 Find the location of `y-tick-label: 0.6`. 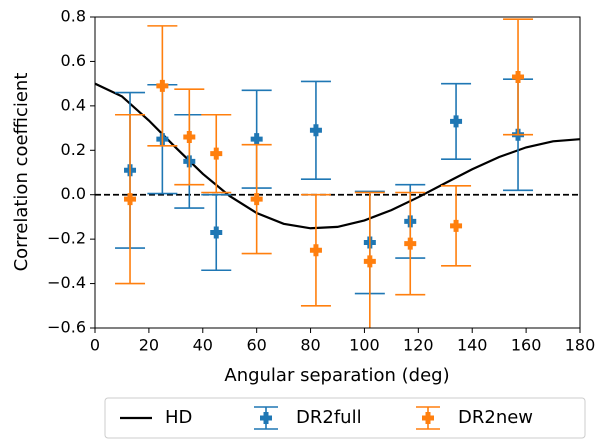

y-tick-label: 0.6 is located at coordinates (73, 60).